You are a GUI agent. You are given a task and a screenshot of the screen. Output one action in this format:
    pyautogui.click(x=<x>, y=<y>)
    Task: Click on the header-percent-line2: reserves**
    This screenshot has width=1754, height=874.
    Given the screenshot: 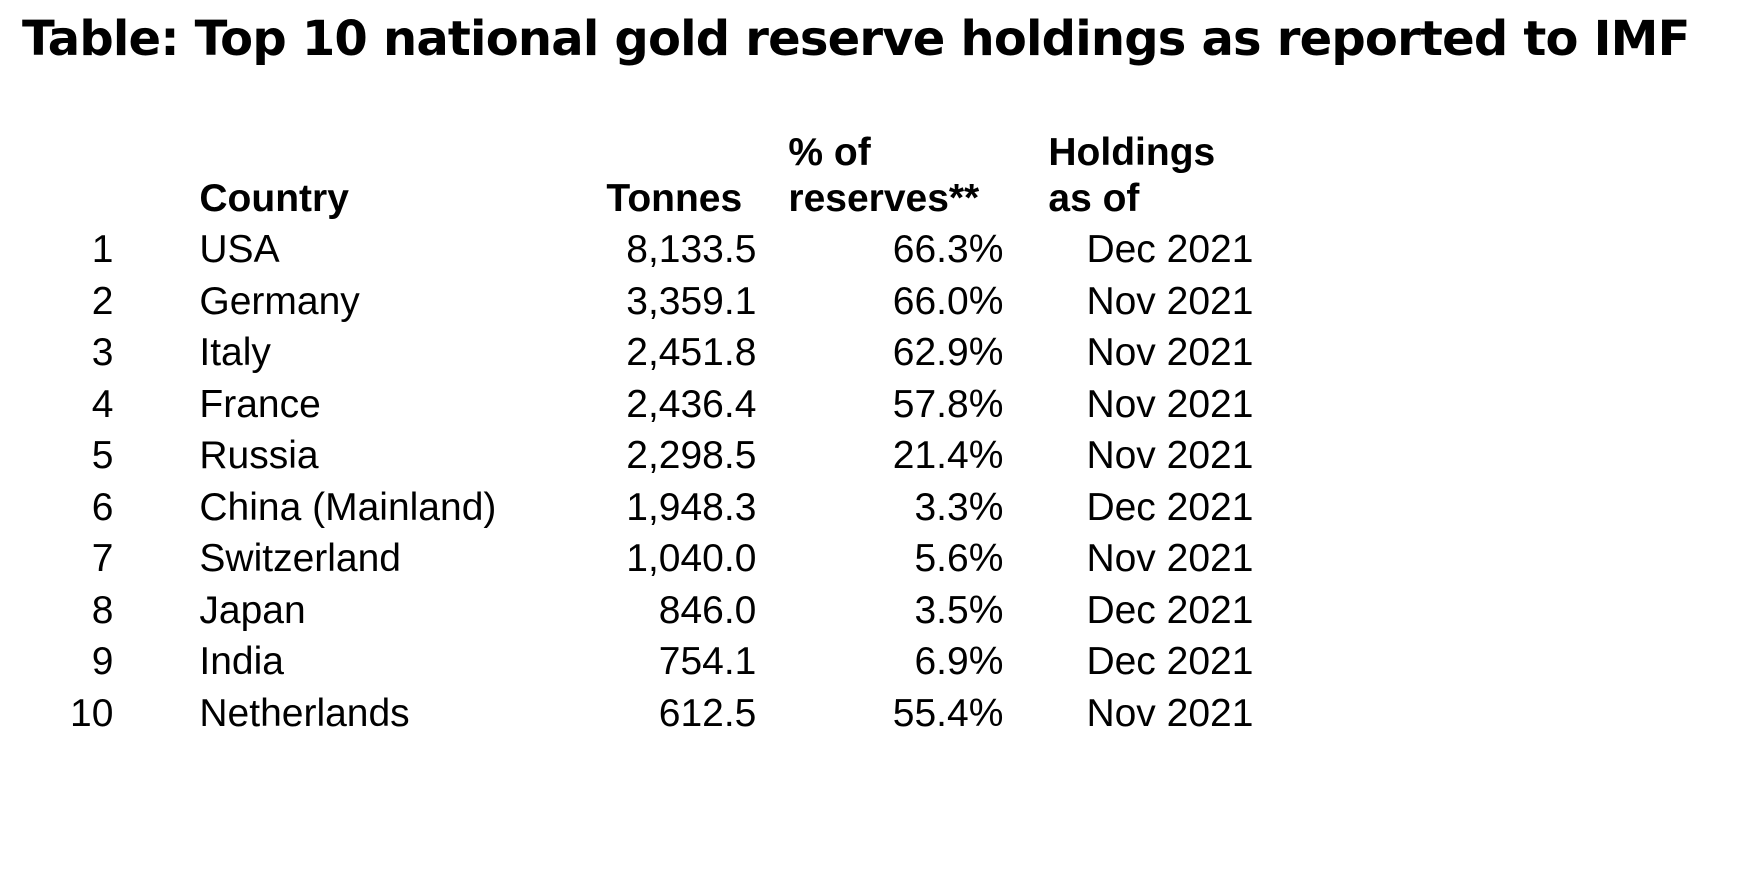 What is the action you would take?
    pyautogui.click(x=884, y=198)
    